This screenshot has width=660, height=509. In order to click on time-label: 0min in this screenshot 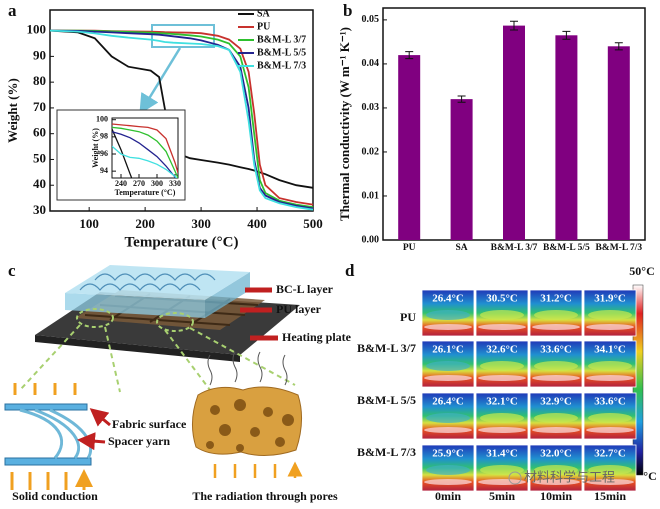, I will do `click(448, 496)`.